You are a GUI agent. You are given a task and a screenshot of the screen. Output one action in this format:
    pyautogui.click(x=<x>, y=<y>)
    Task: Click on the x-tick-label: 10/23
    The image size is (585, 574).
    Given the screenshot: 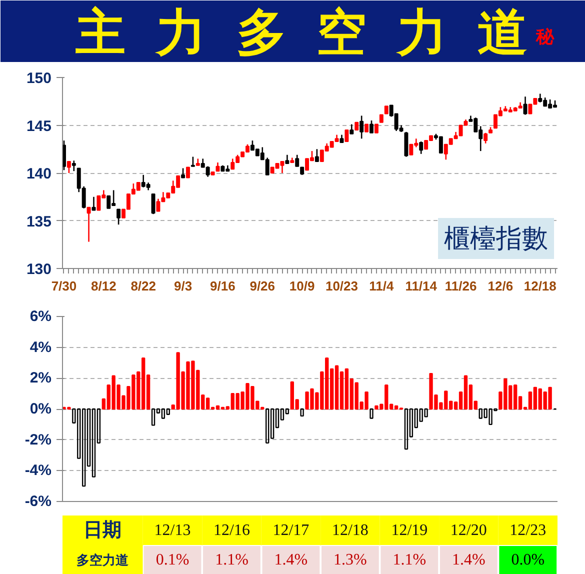 What is the action you would take?
    pyautogui.click(x=341, y=286)
    